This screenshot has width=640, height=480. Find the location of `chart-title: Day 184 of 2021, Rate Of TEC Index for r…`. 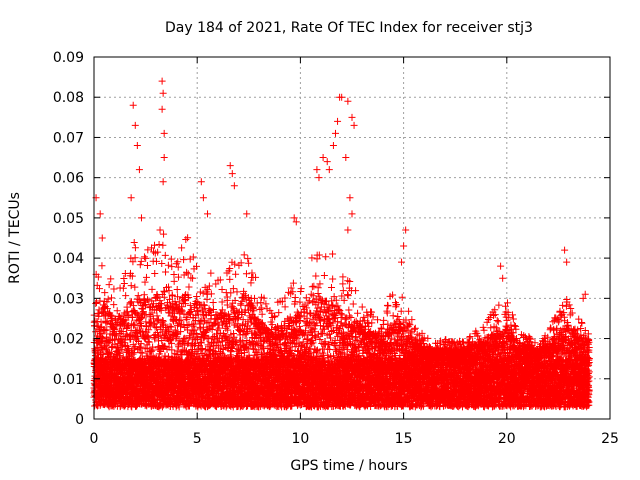

chart-title: Day 184 of 2021, Rate Of TEC Index for r… is located at coordinates (349, 28).